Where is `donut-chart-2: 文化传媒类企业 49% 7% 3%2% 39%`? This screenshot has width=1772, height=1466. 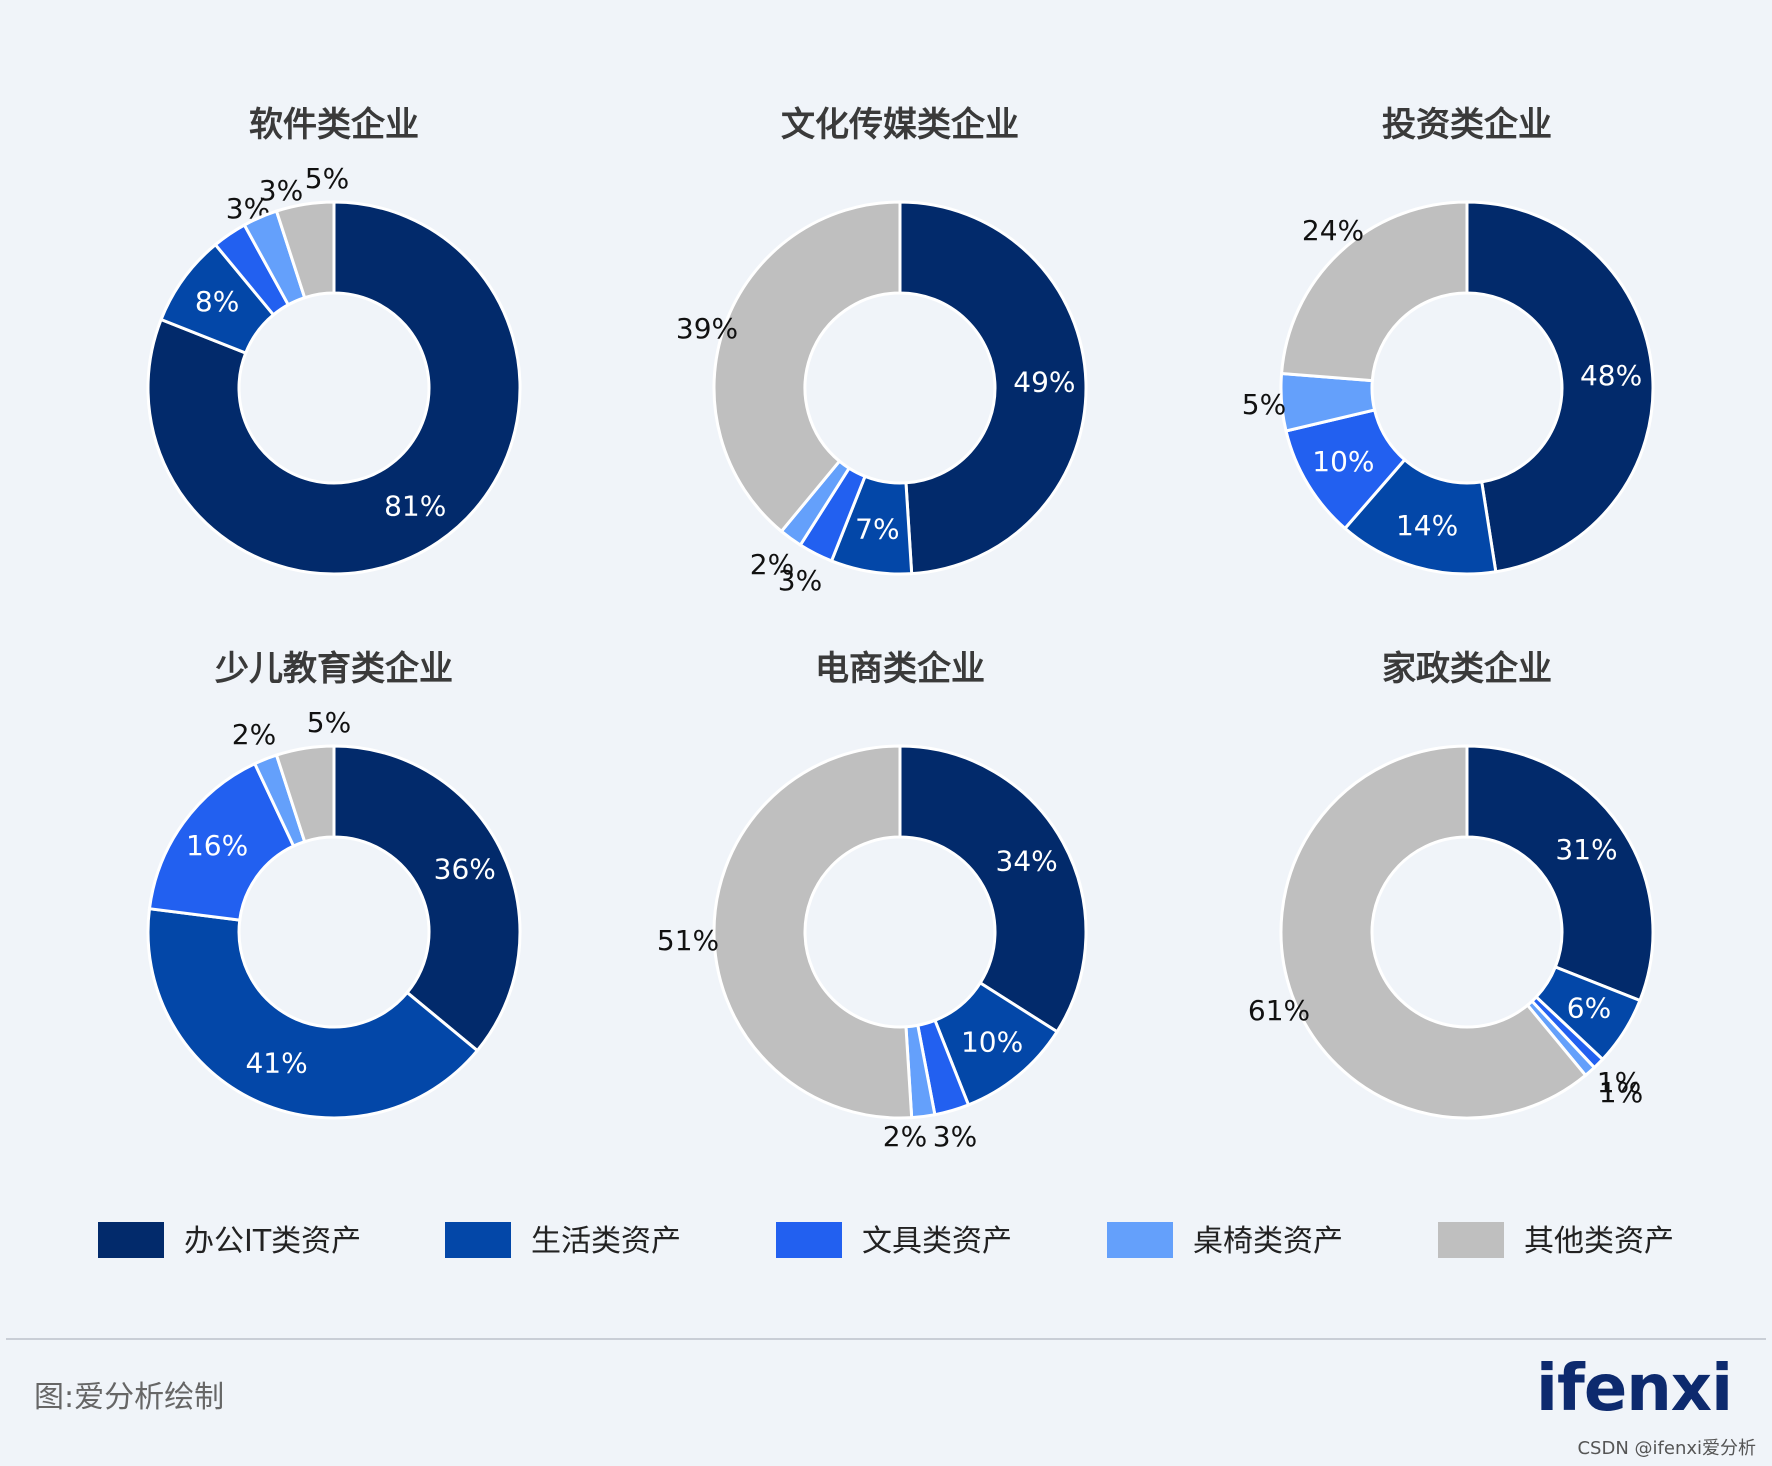
donut-chart-2: 文化传媒类企业 49% 7% 3%2% 39% is located at coordinates (882, 351).